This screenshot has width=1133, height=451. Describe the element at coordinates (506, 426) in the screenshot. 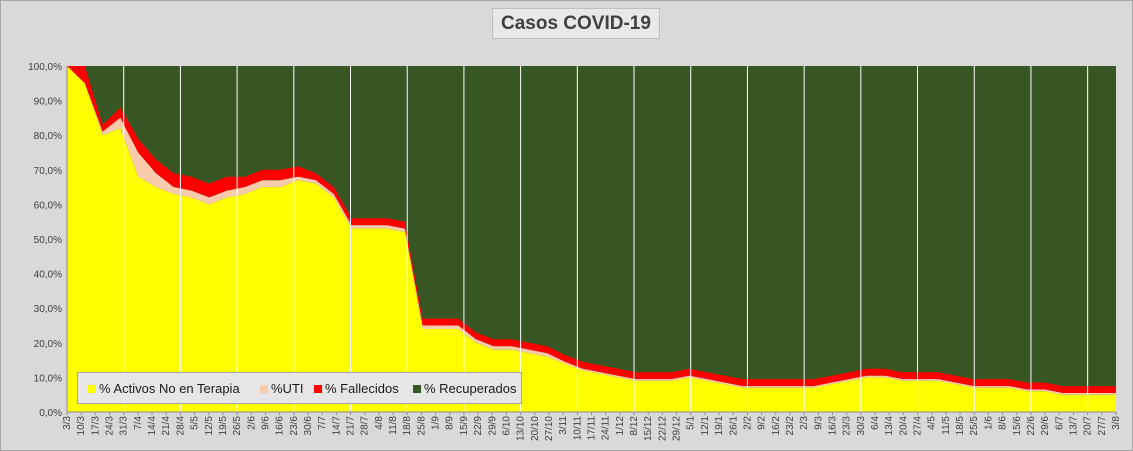

I see `x-tick-label: 6/10` at that location.